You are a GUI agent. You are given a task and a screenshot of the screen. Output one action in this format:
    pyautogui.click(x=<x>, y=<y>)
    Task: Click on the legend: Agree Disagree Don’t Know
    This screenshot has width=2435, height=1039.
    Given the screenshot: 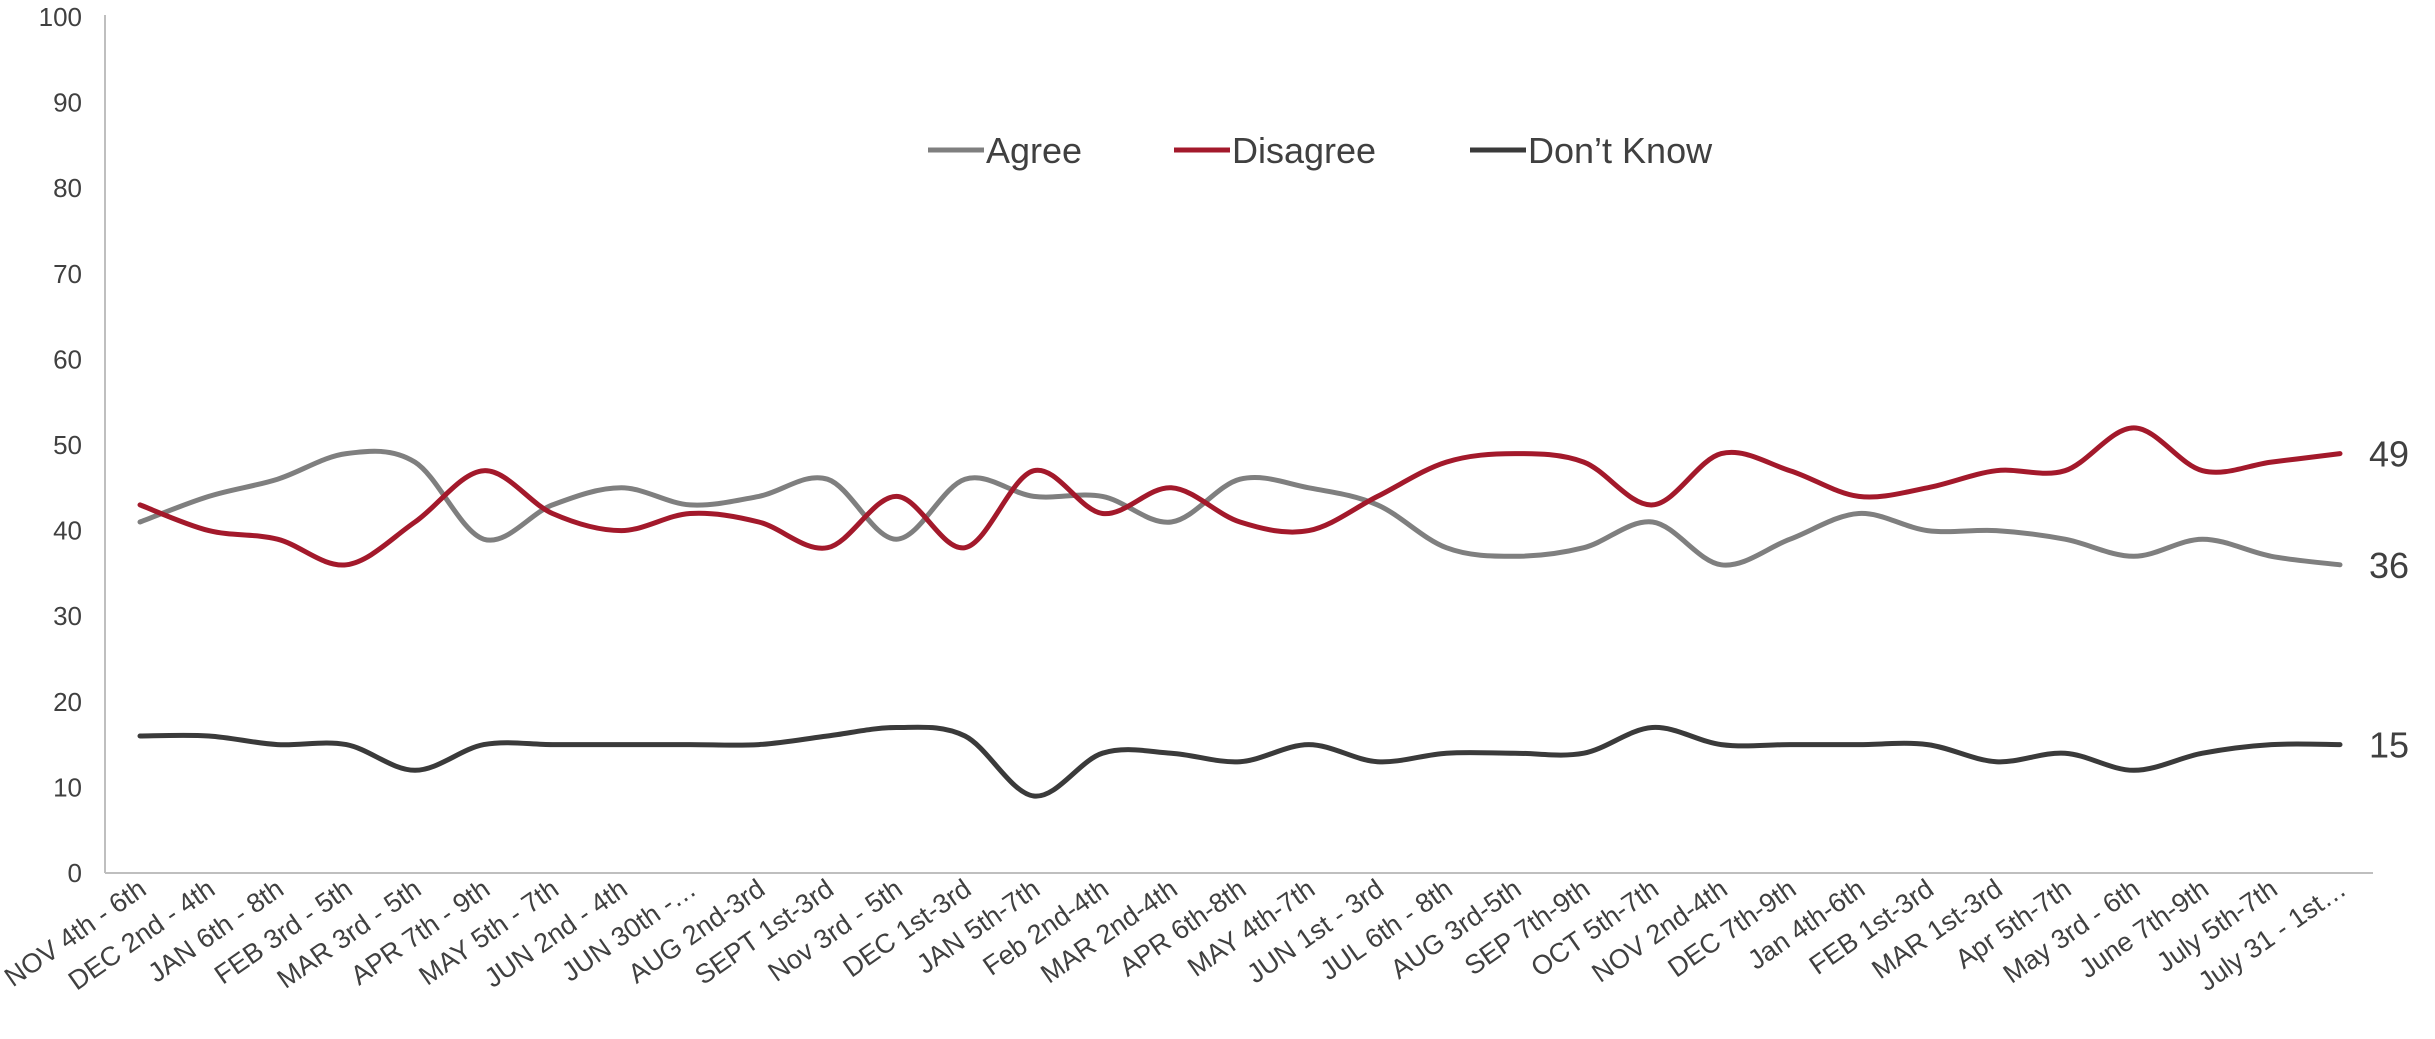 What is the action you would take?
    pyautogui.click(x=1320, y=150)
    